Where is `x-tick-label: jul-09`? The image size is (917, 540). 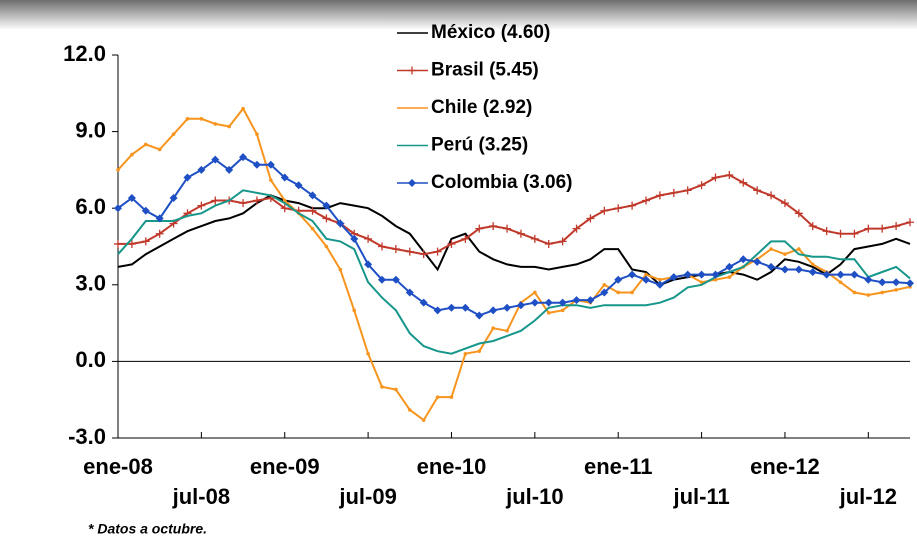 x-tick-label: jul-09 is located at coordinates (367, 496).